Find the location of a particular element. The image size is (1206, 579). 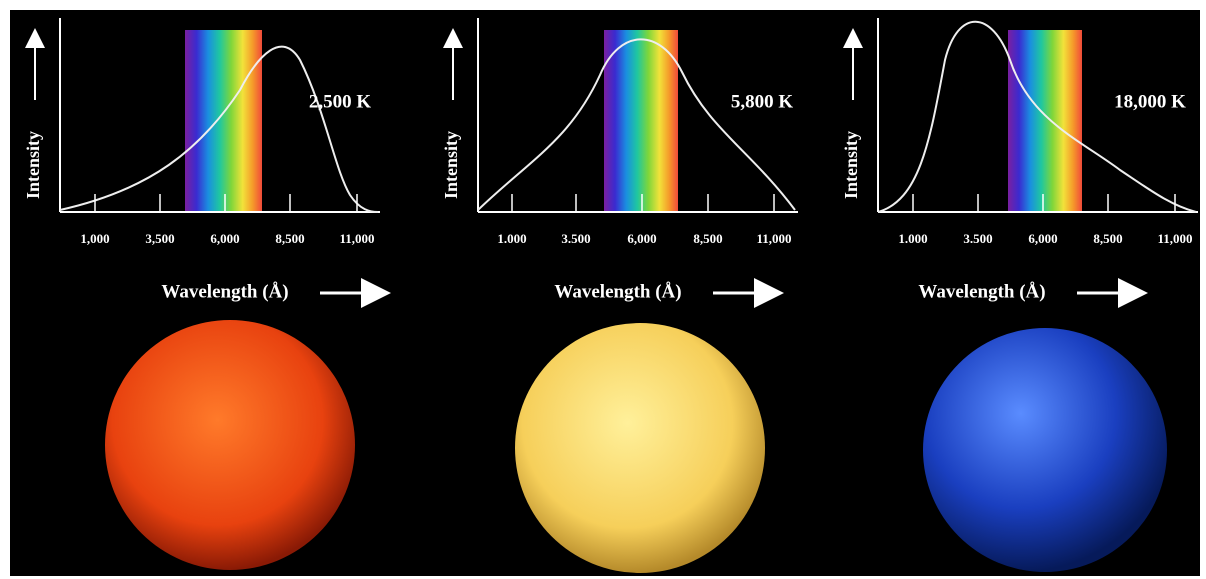

tick-label: 1,000 is located at coordinates (94, 238).